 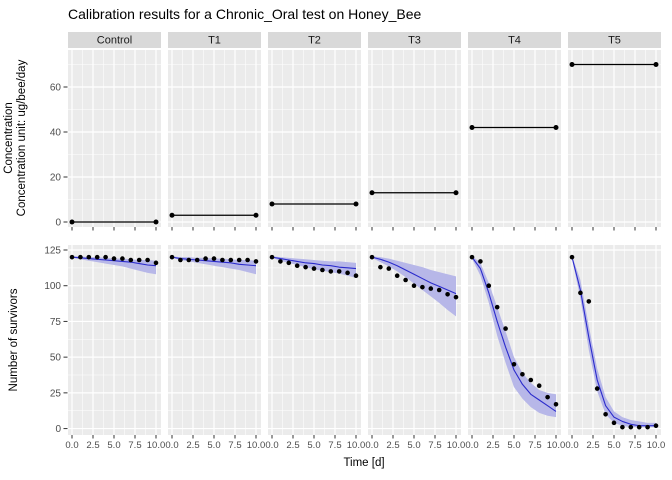 I want to click on facet-strip-label-t1: T1, so click(x=214, y=41).